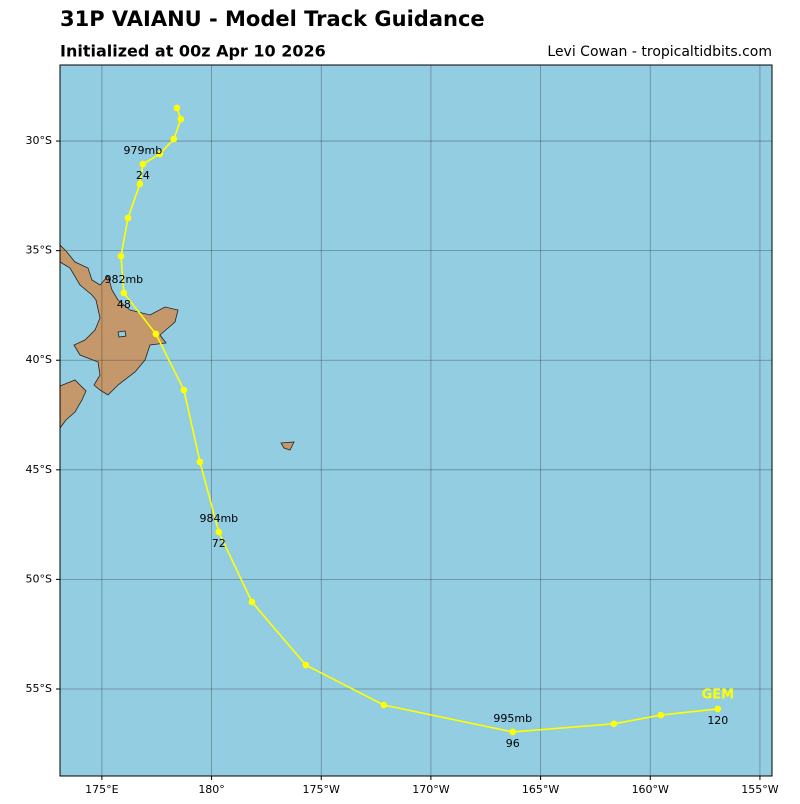 This screenshot has height=804, width=800. What do you see at coordinates (272, 19) in the screenshot?
I see `chart-title: 31P VAIANU - Model Track Guidance` at bounding box center [272, 19].